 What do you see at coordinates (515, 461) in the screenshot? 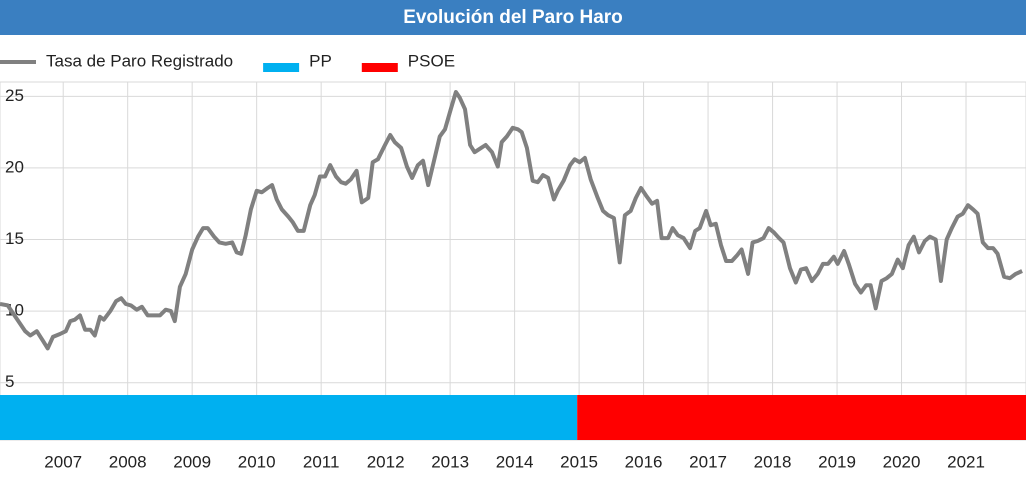
I see `x-tick-label: 2014` at bounding box center [515, 461].